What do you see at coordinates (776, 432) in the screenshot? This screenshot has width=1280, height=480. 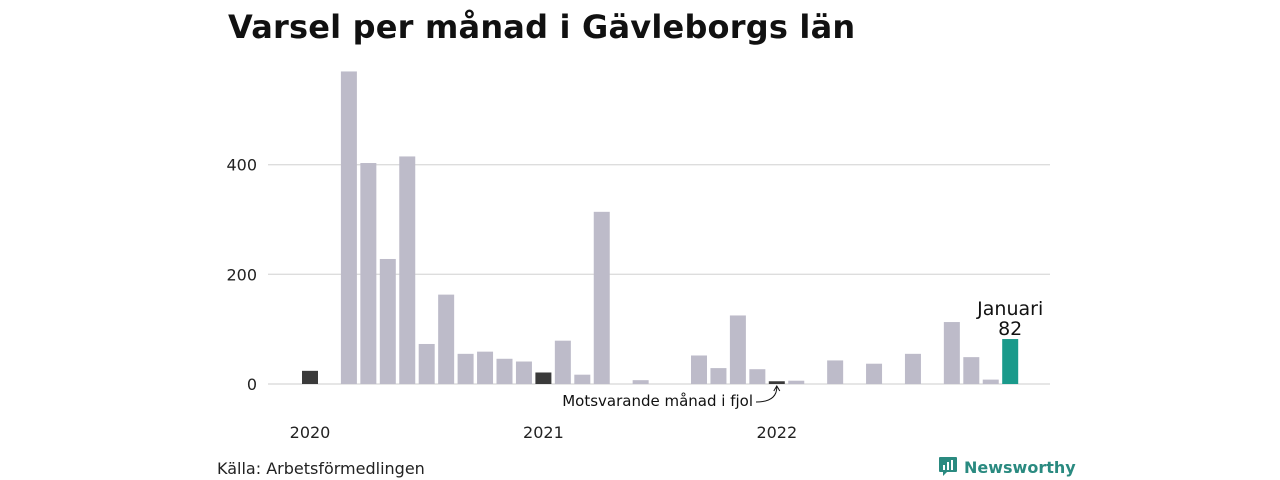 I see `year-label: 2022` at bounding box center [776, 432].